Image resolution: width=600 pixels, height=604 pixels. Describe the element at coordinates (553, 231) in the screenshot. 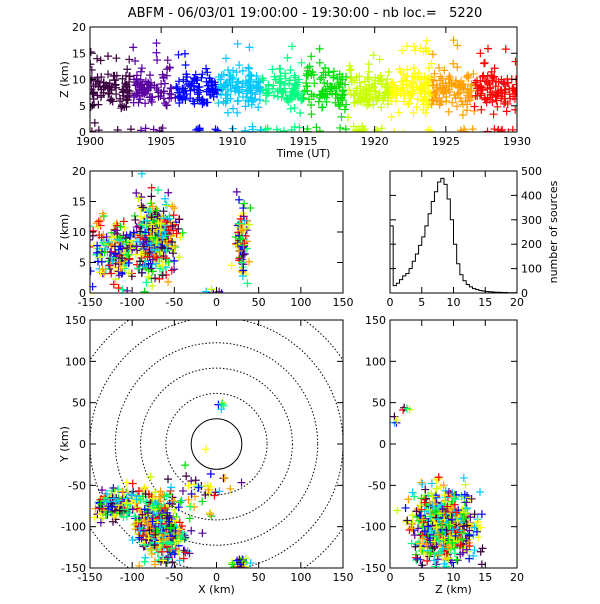

I see `y-axis-label: number of sources` at that location.